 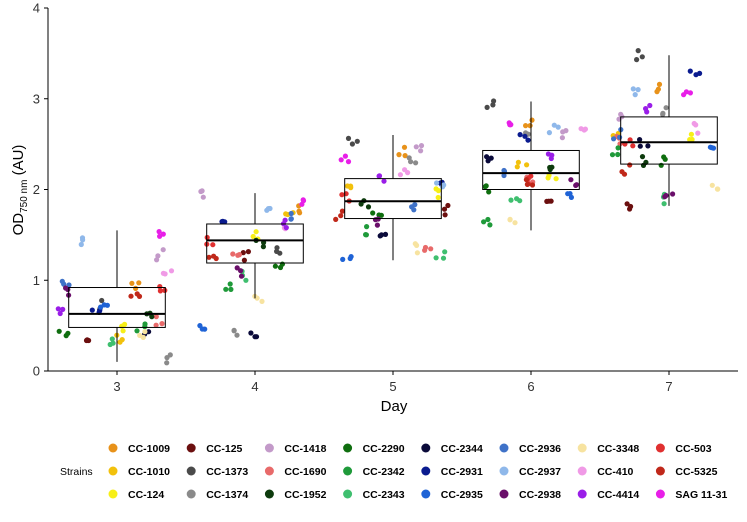 I want to click on y-ticks: 0 1 2 3 4, so click(x=40, y=190).